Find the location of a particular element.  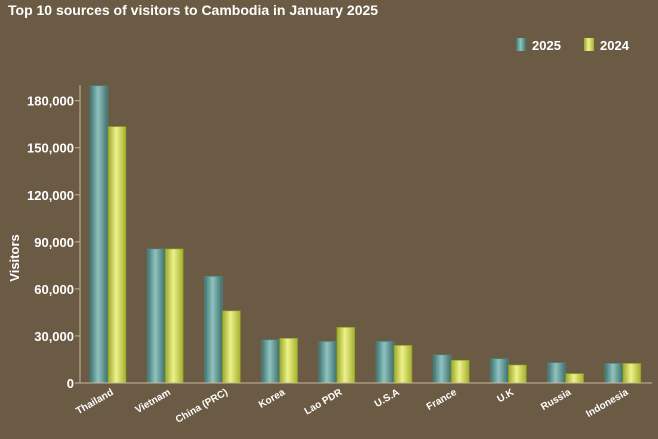

x-category-label: Thailand is located at coordinates (94, 402).